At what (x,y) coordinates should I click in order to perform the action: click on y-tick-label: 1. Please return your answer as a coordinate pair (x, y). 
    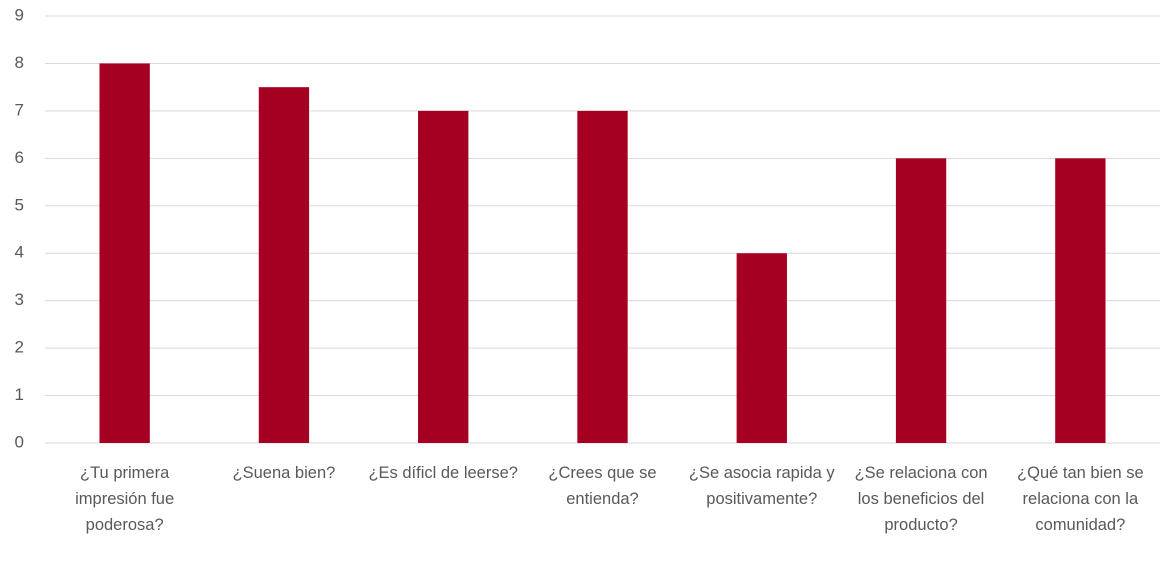
    Looking at the image, I should click on (19, 394).